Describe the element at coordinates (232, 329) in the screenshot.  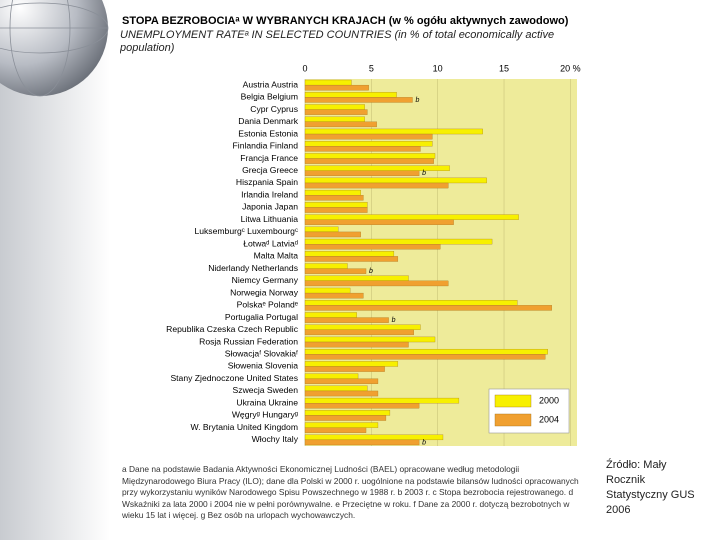
I see `y-tick-label: Republika Czeska Czech Republic` at that location.